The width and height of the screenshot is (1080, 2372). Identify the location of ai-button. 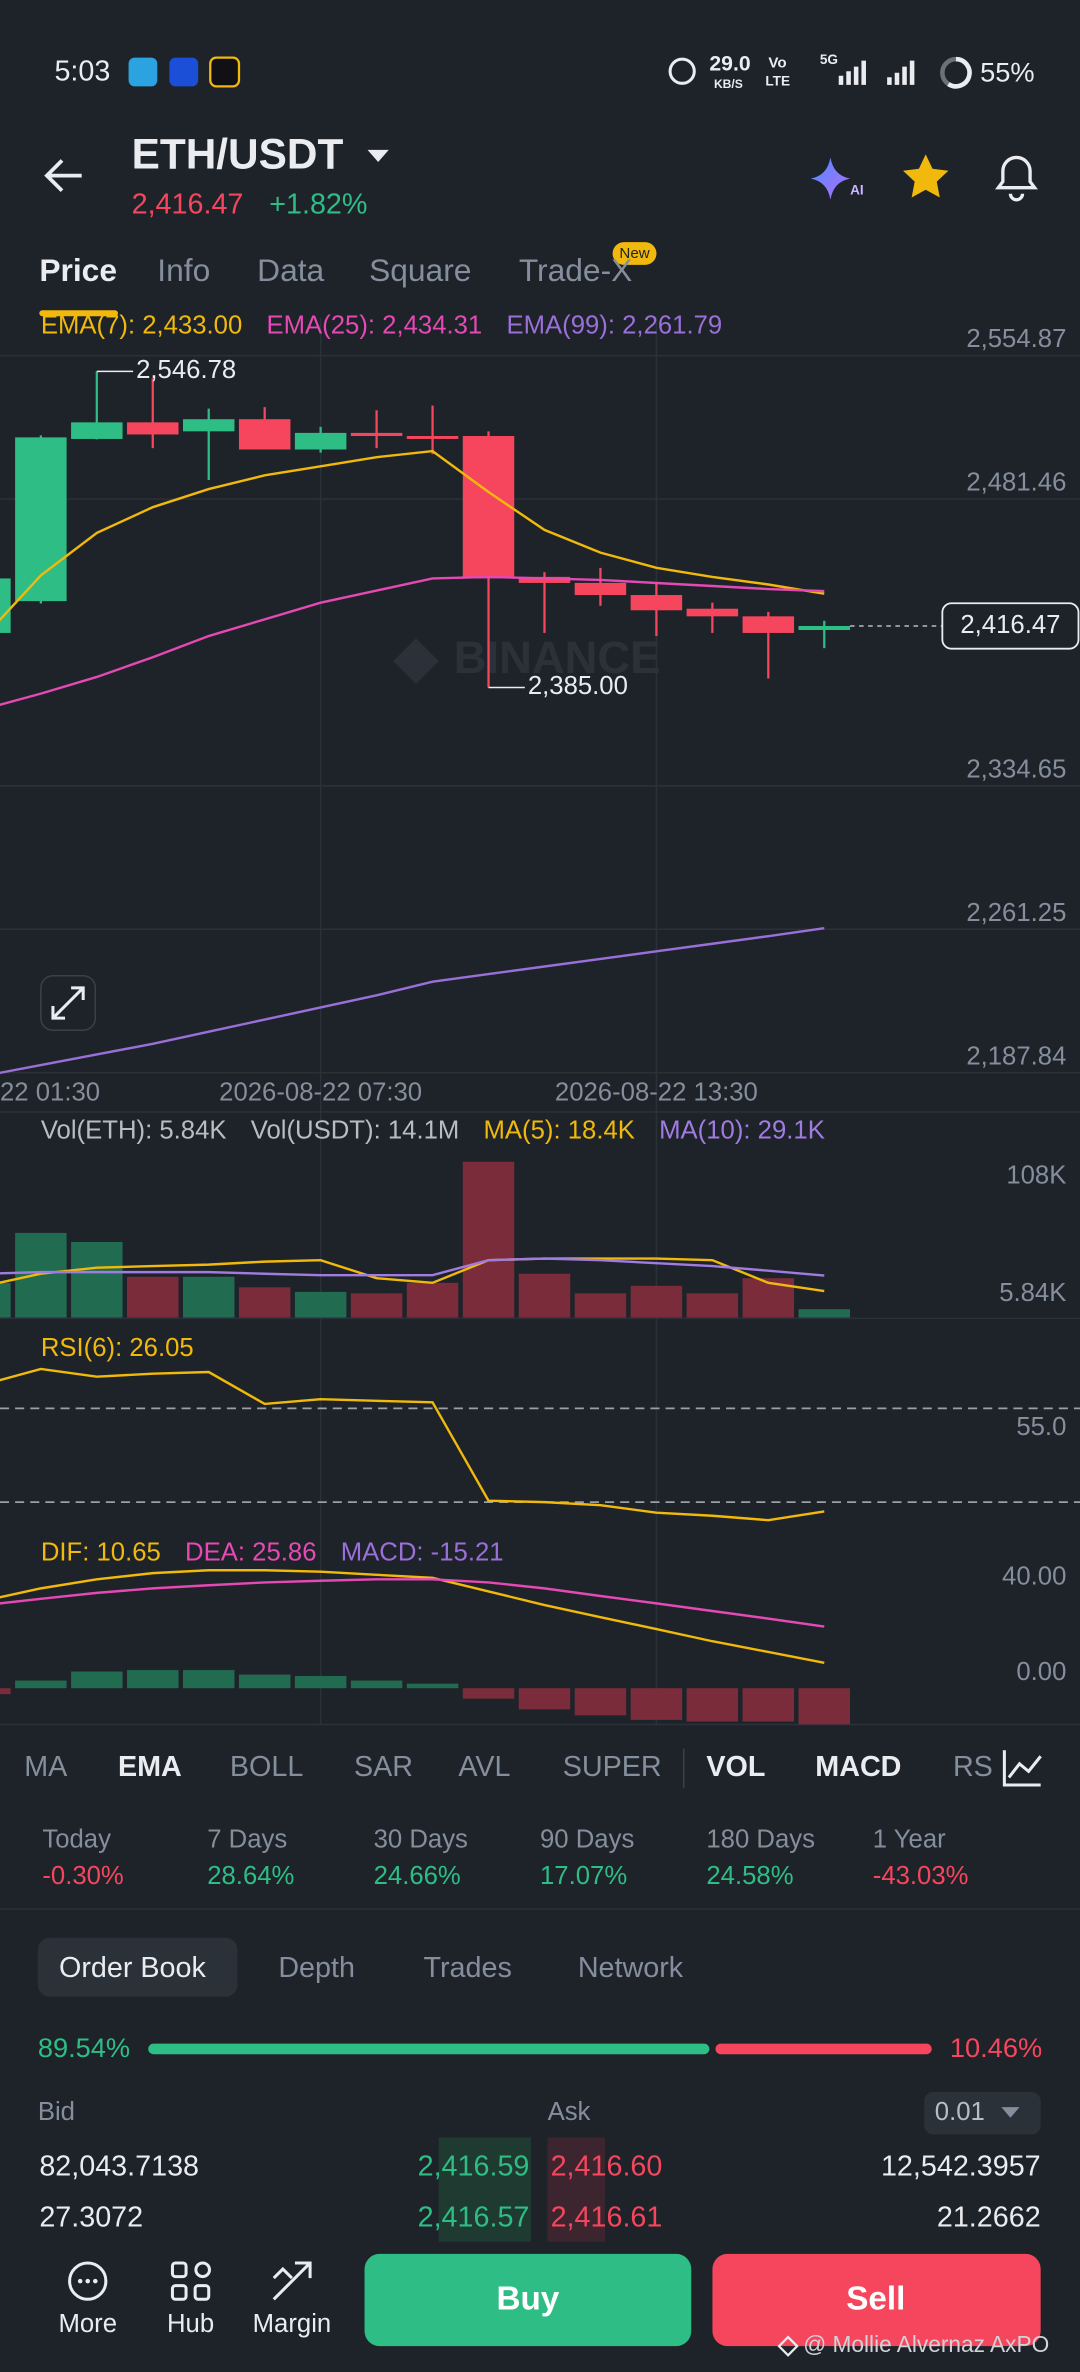
(830, 178).